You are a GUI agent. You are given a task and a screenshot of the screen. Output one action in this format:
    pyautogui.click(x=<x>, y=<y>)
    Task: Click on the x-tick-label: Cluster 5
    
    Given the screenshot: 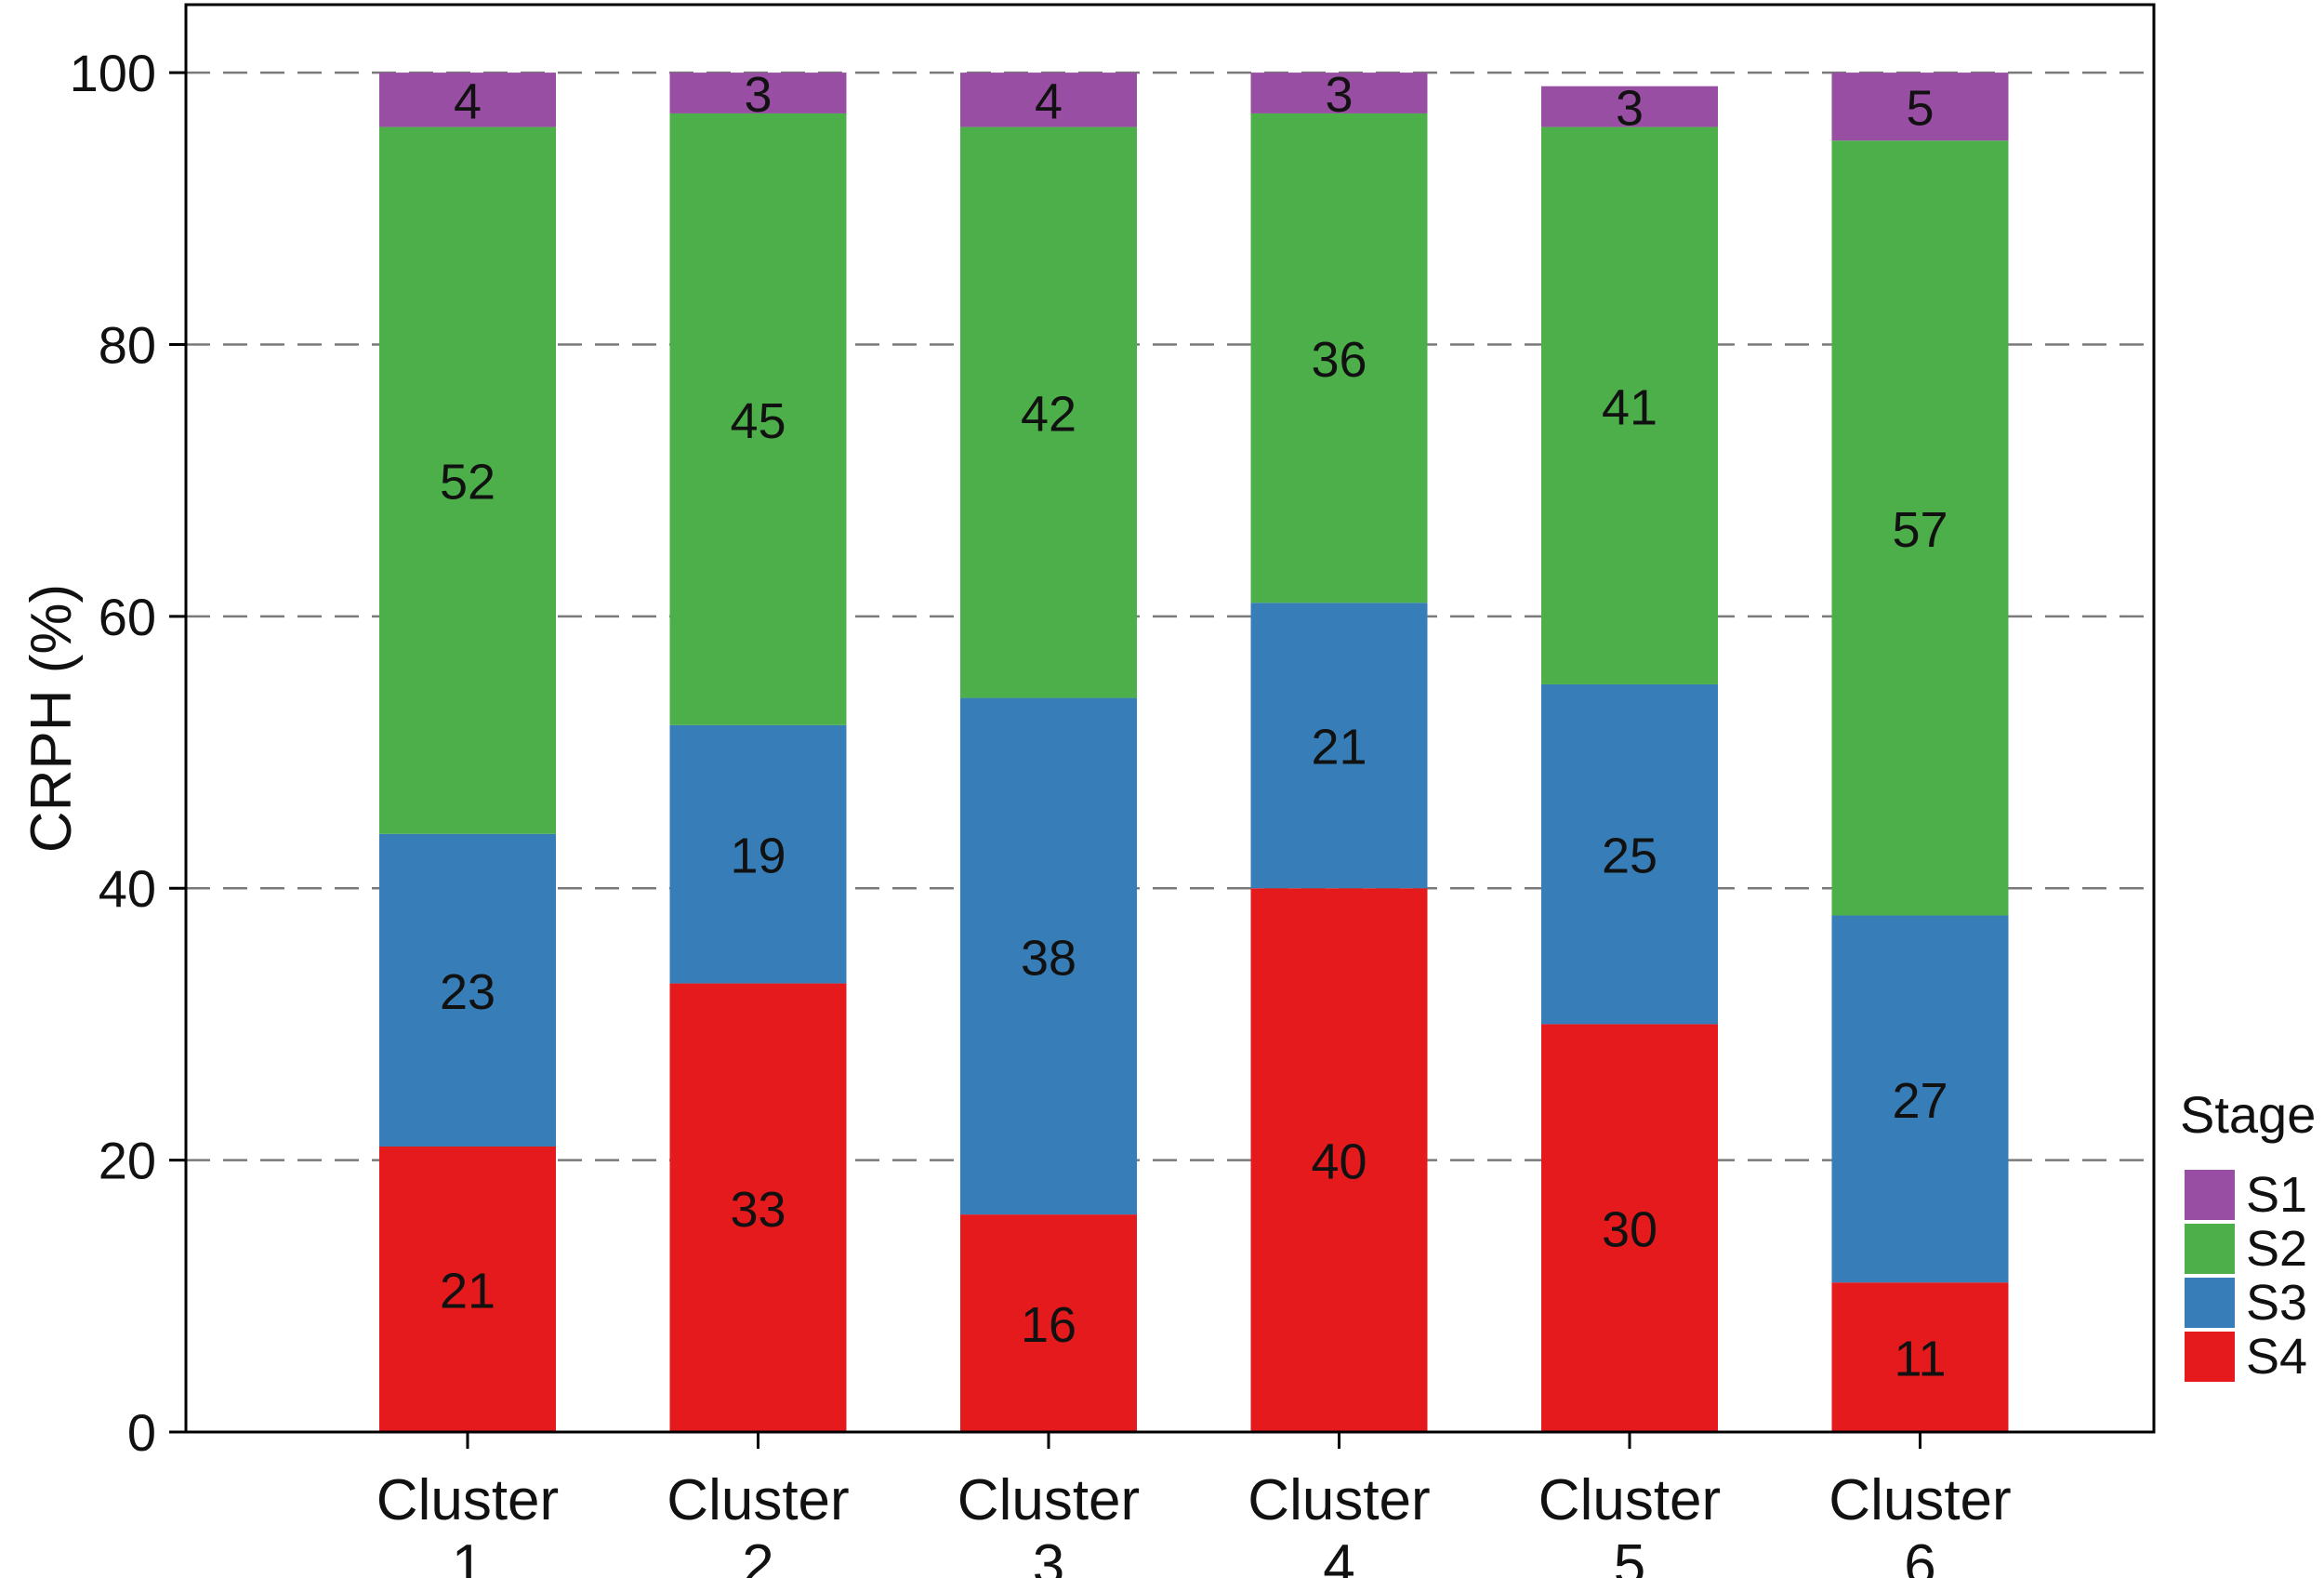 What is the action you would take?
    pyautogui.click(x=1629, y=1523)
    